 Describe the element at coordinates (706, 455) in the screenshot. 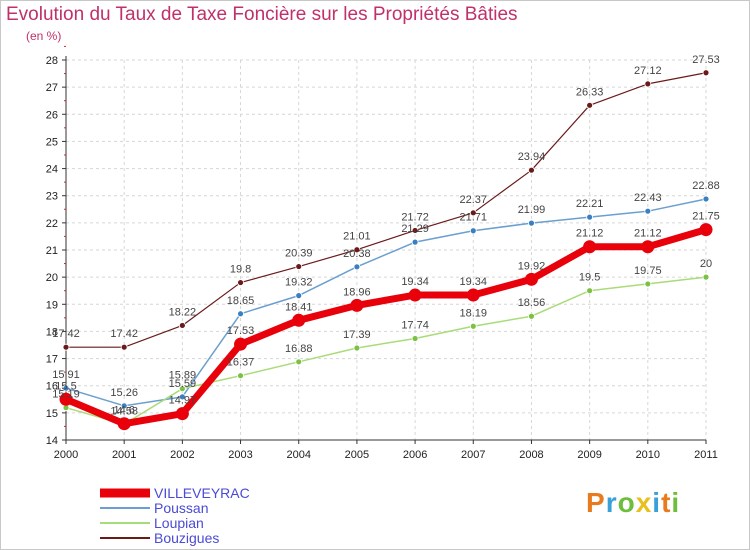

I see `x-tick-label: 2011` at that location.